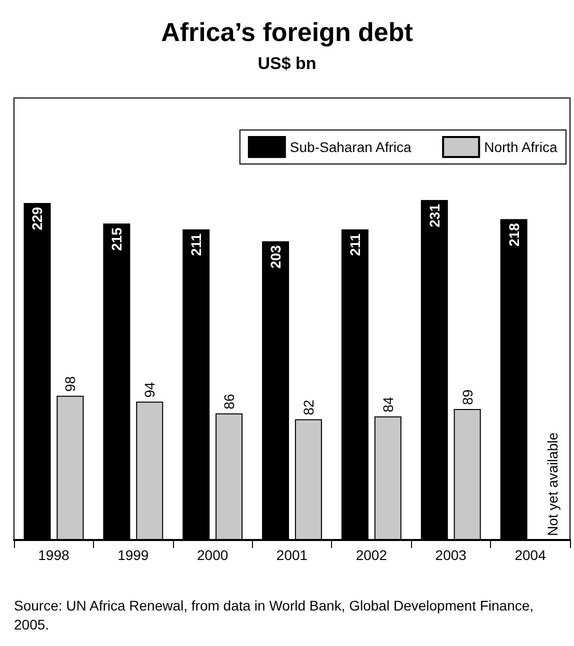 This screenshot has width=574, height=646. I want to click on source-note: Source: UN Africa Renewal, from data in World Bank, Global Development Finance, 2005., so click(276, 615).